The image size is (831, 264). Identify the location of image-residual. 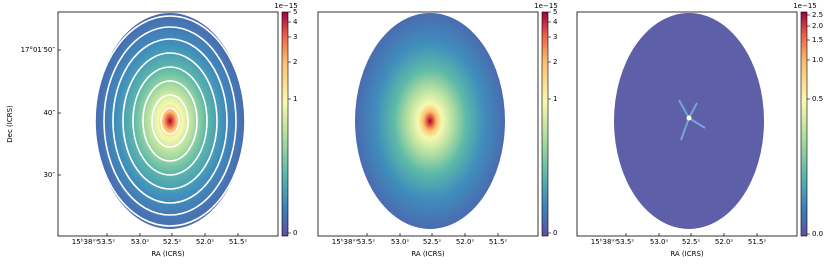
(689, 121).